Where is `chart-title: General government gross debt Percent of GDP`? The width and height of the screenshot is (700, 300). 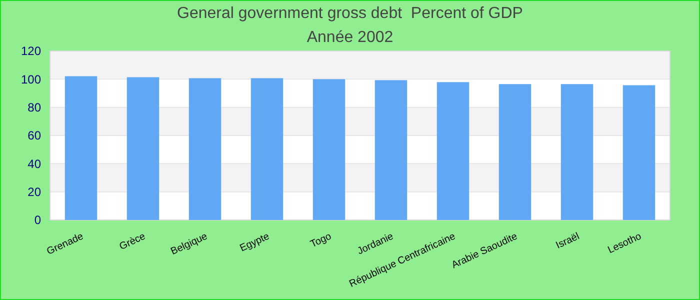 chart-title: General government gross debt Percent of GDP is located at coordinates (350, 13).